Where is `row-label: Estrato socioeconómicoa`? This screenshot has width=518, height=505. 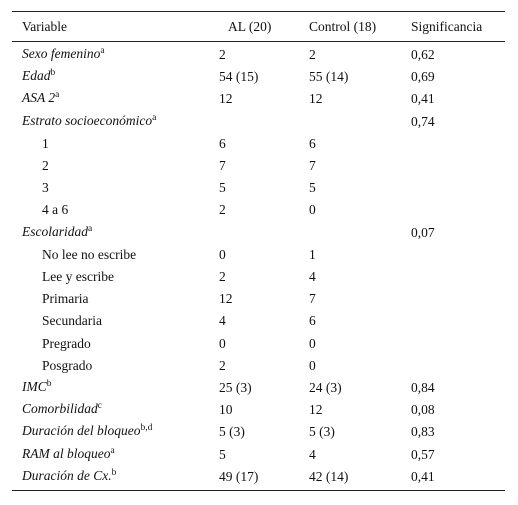
row-label: Estrato socioeconómicoa is located at coordinates (89, 122).